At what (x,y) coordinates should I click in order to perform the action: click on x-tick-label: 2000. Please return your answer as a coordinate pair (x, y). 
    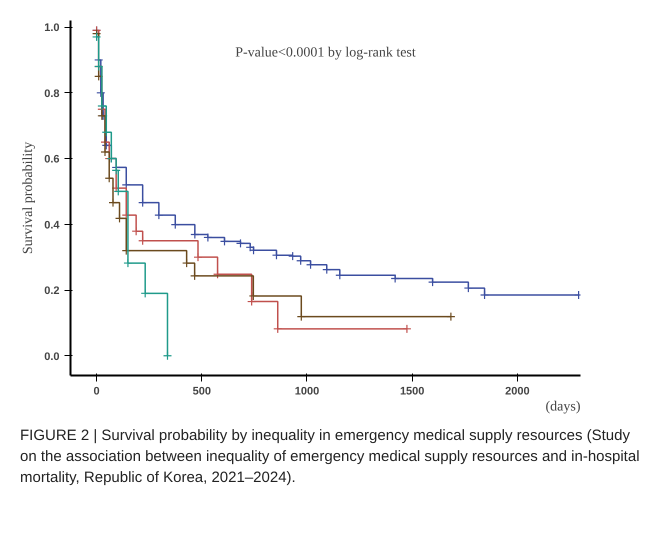
    Looking at the image, I should click on (517, 392).